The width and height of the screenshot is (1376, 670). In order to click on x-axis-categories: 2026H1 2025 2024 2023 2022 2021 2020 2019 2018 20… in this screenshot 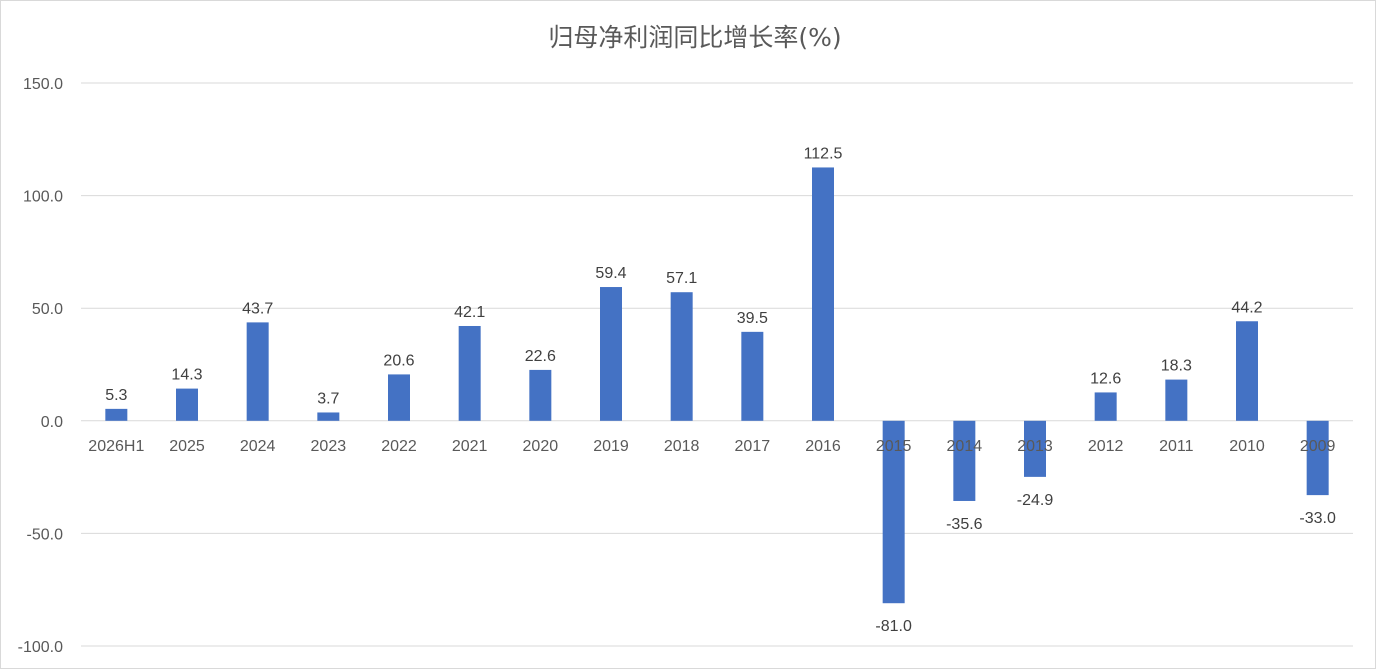, I will do `click(711, 446)`.